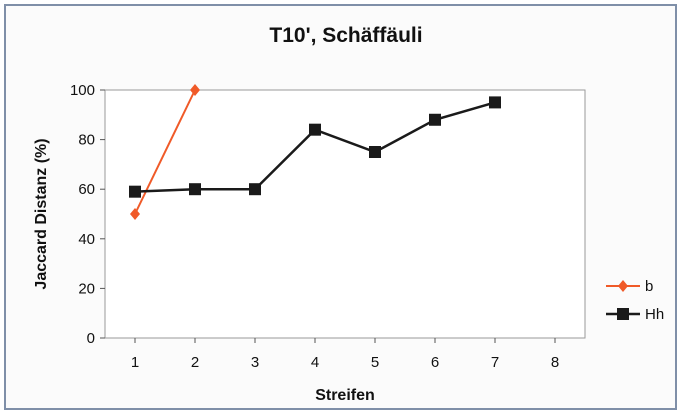 The height and width of the screenshot is (416, 683). I want to click on series-line-b, so click(165, 152).